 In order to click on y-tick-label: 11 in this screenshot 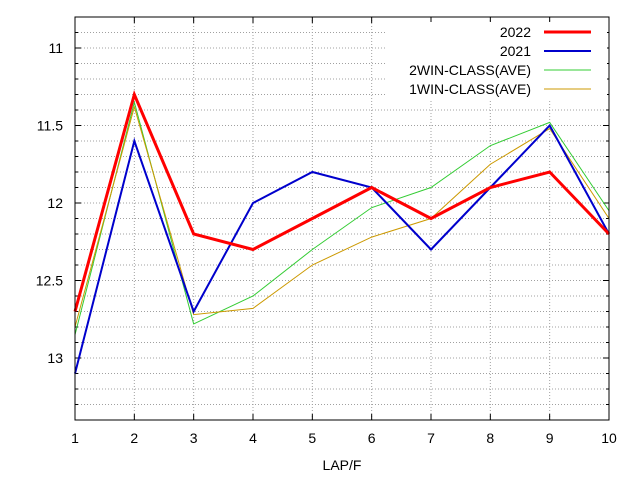, I will do `click(55, 48)`.